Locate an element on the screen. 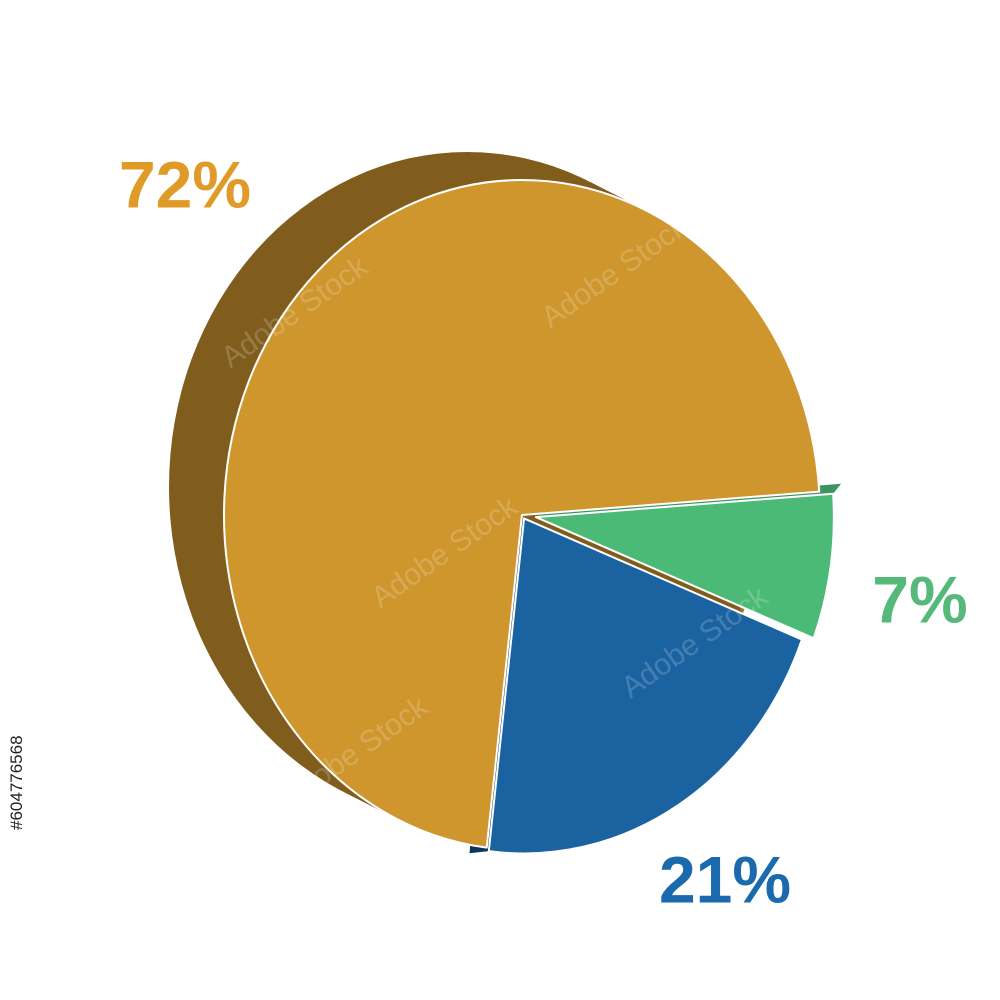 Image resolution: width=1000 pixels, height=1000 pixels. stock-id: #604776568 is located at coordinates (16, 782).